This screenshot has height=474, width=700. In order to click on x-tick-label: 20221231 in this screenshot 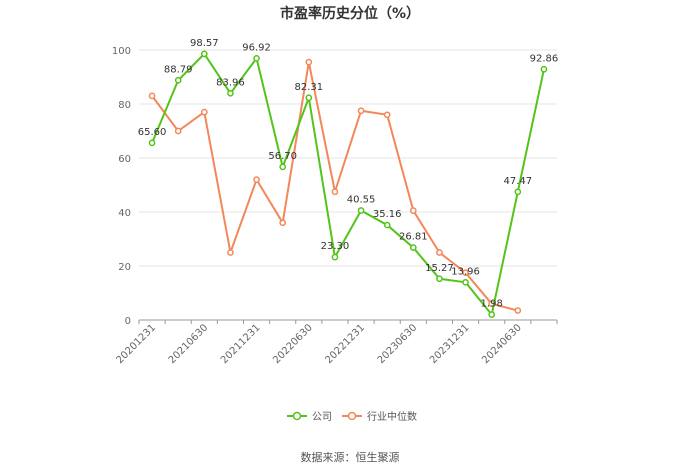, I will do `click(345, 344)`.